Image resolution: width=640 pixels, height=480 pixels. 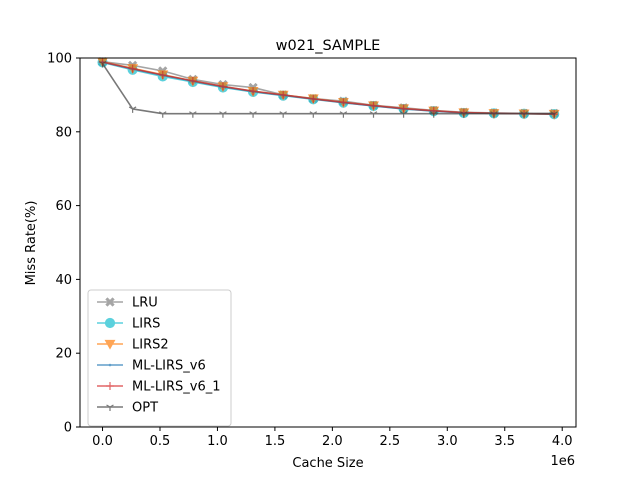 I want to click on series-6-line, so click(x=328, y=89).